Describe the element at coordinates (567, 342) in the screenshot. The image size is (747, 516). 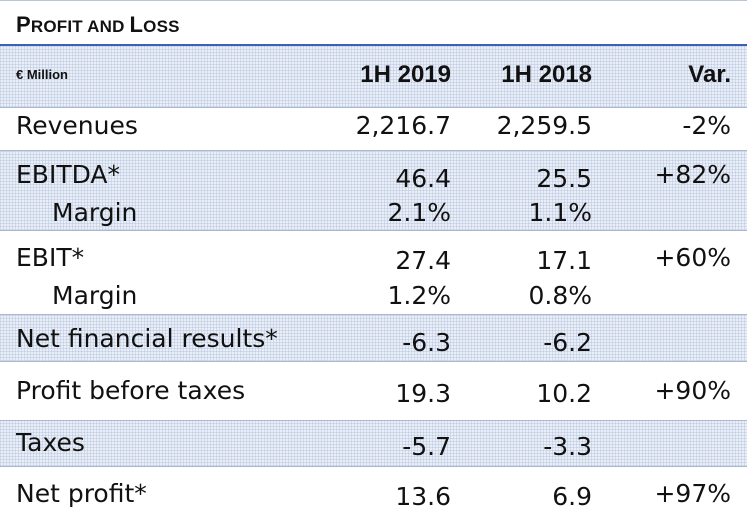
I see `value-1h2018: -6.2` at that location.